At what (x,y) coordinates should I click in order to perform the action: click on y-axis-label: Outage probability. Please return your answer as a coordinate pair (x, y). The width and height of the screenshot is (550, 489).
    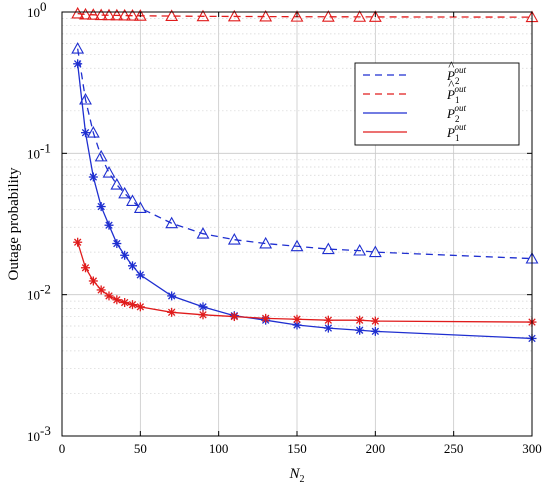
    Looking at the image, I should click on (14, 223).